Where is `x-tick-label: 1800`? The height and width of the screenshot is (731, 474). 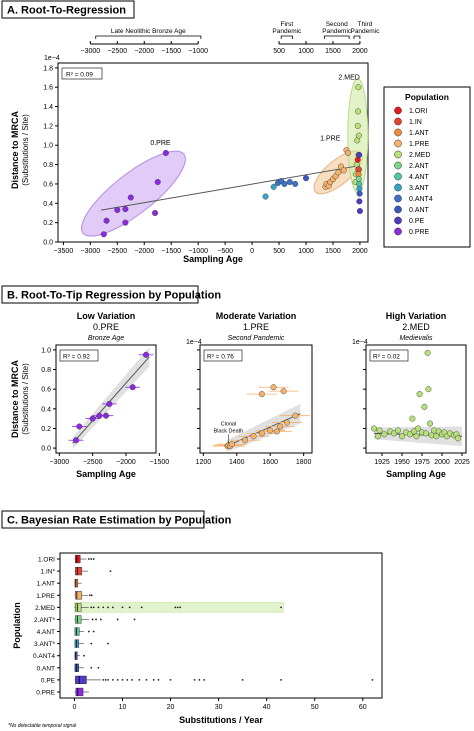 x-tick-label: 1800 is located at coordinates (304, 462).